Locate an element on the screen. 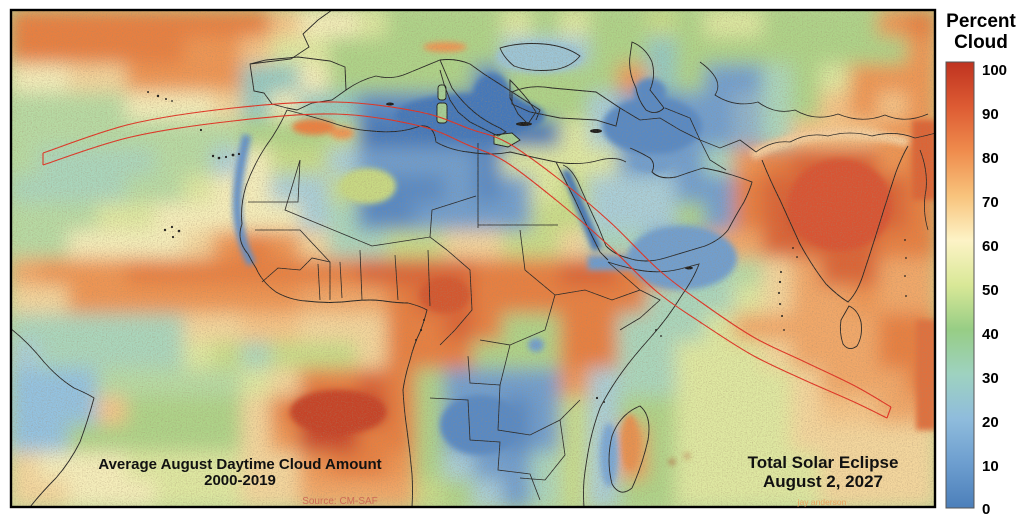 This screenshot has width=1024, height=526. svg-text: 50 is located at coordinates (990, 290).